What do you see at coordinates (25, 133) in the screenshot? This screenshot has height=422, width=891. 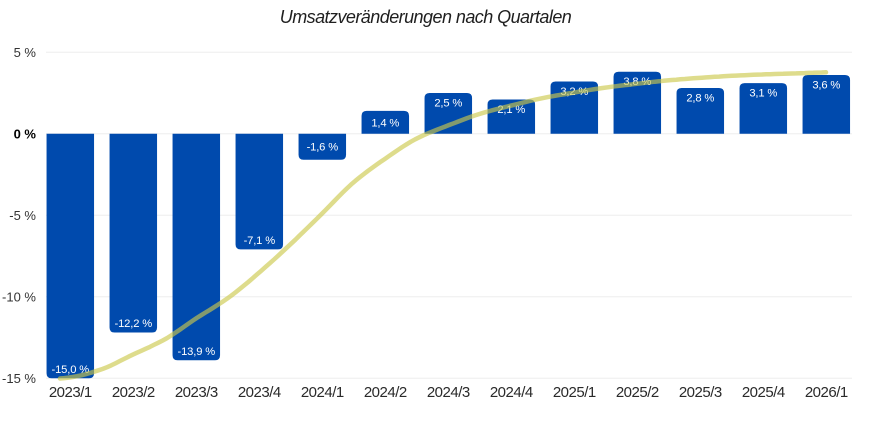 I see `svg-text: 0 %` at bounding box center [25, 133].